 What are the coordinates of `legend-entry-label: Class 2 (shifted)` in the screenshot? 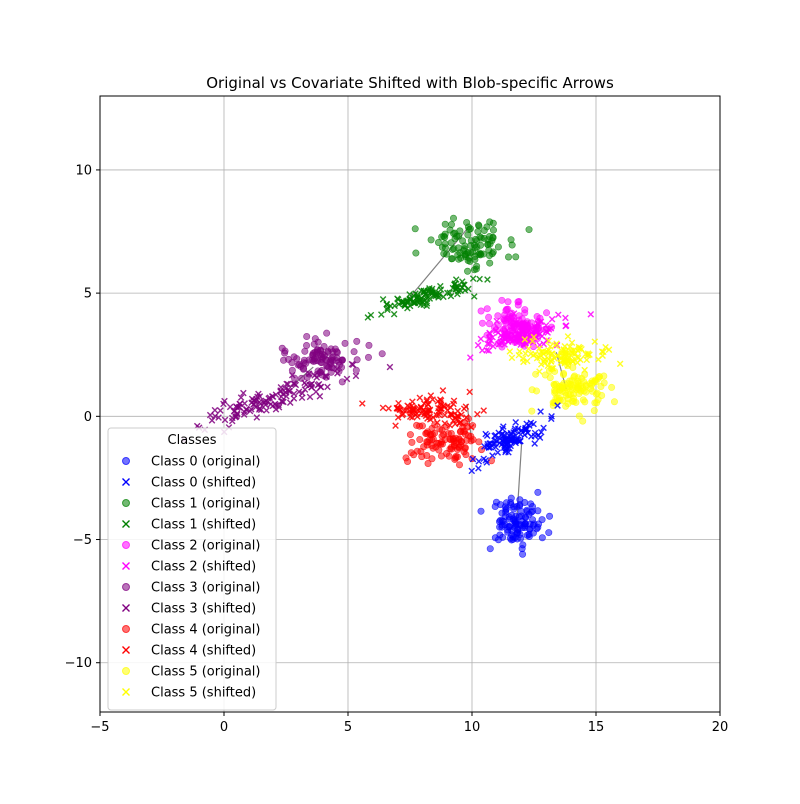 It's located at (203, 567).